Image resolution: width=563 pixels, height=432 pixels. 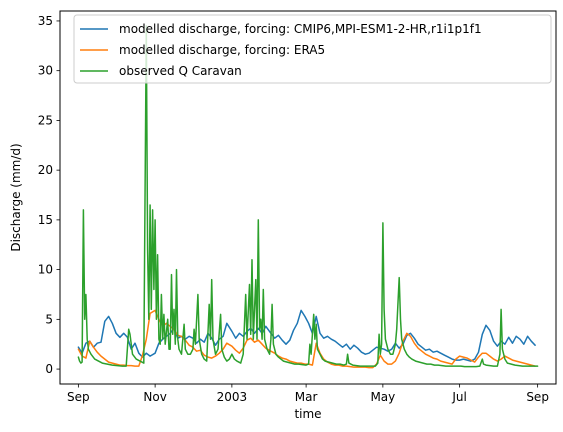 I want to click on x-tick-label: 2003, so click(x=232, y=397).